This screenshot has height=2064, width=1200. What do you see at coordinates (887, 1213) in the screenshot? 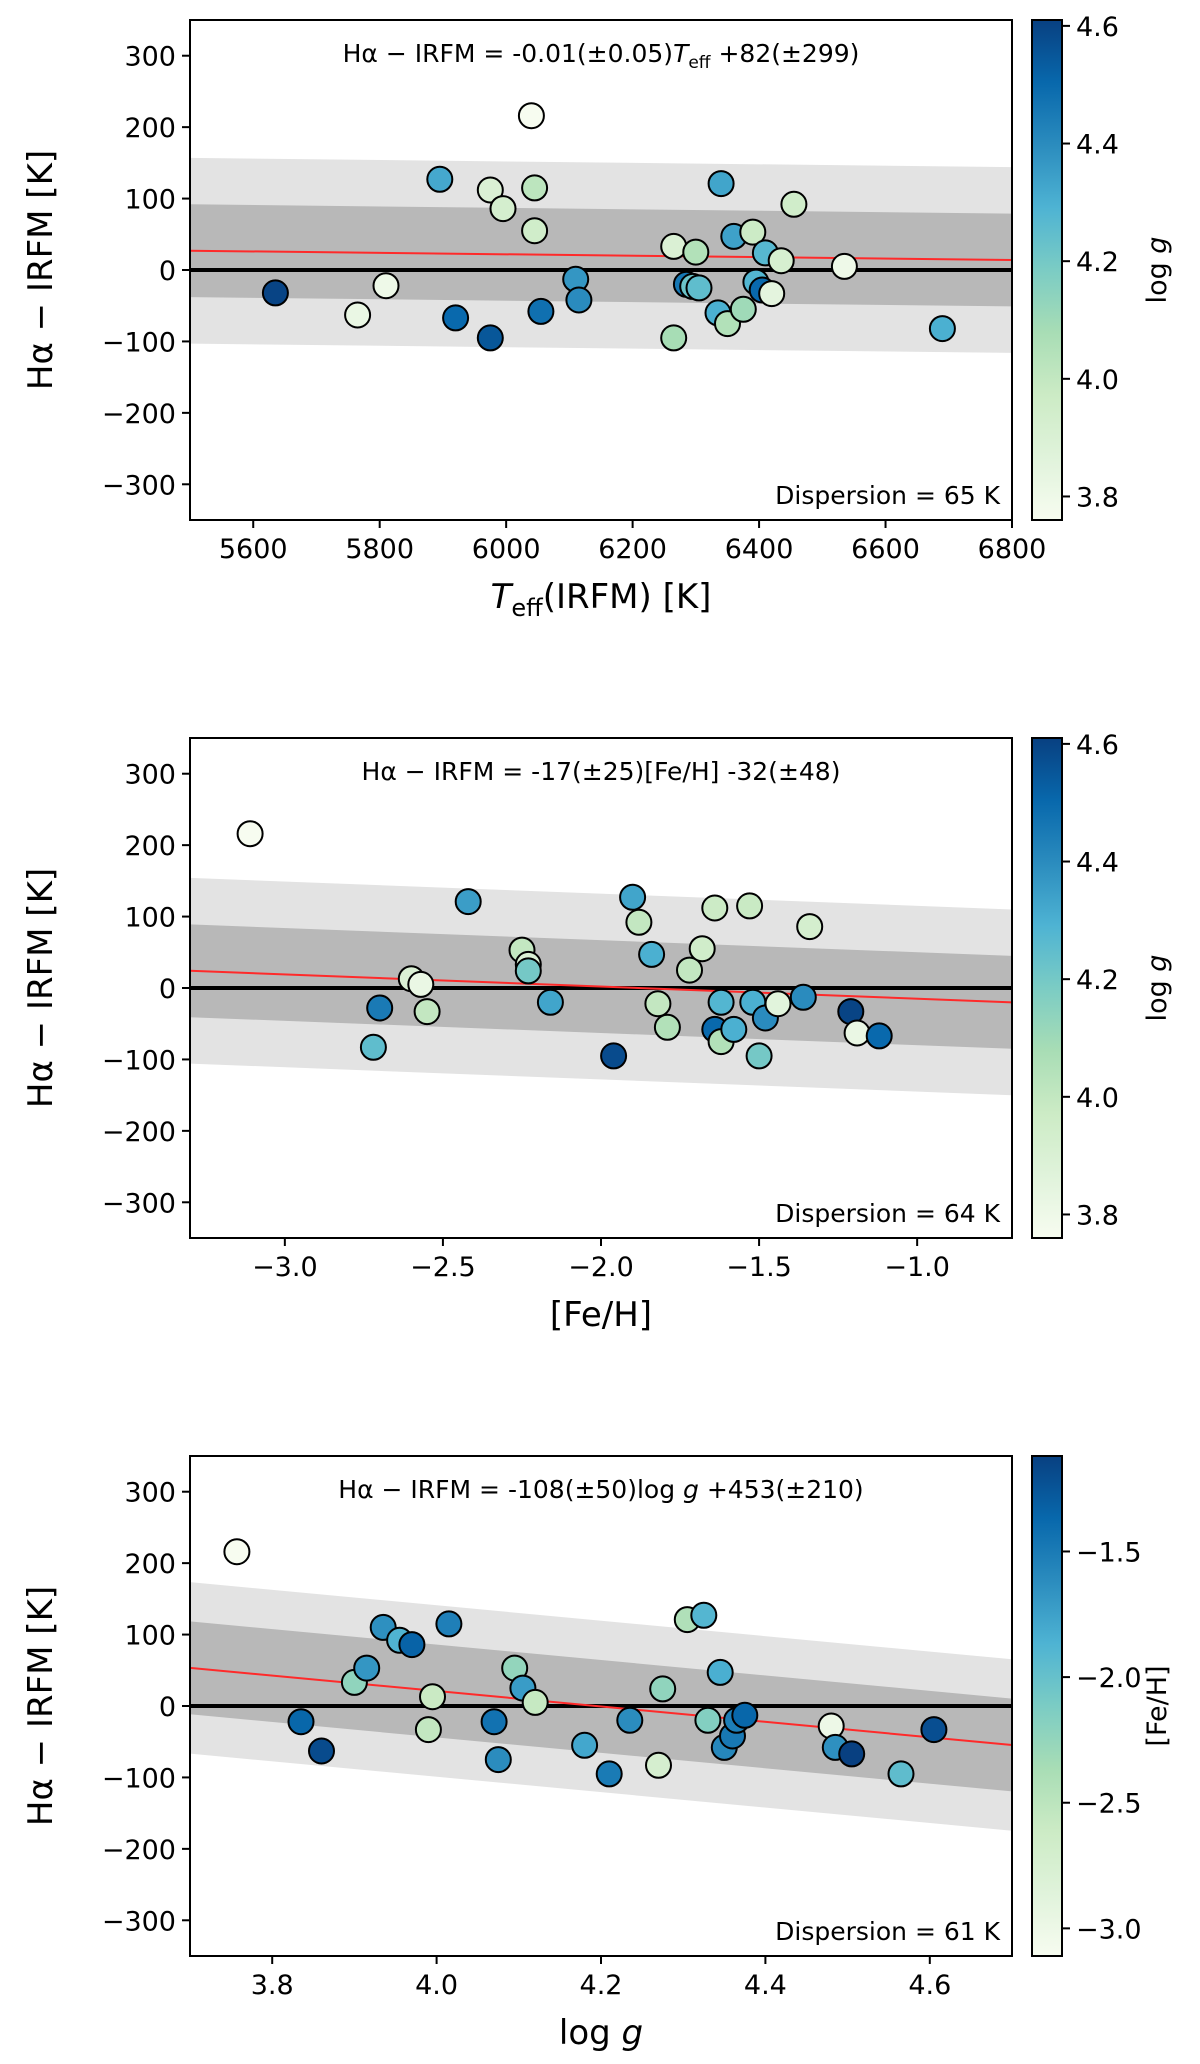
I see `dispersion-label: Dispersion = 64 K` at bounding box center [887, 1213].